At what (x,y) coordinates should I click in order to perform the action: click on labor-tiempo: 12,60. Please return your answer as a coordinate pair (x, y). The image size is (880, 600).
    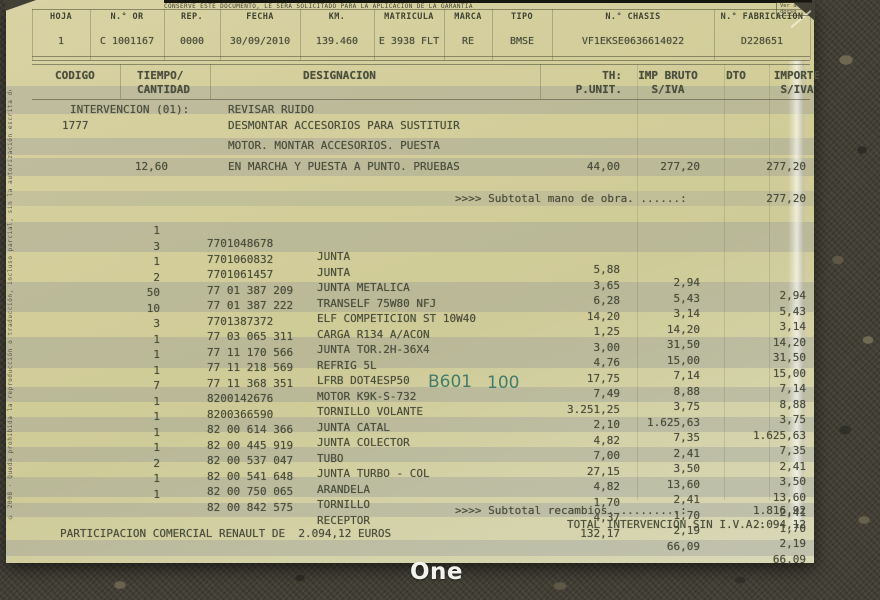
    Looking at the image, I should click on (151, 166).